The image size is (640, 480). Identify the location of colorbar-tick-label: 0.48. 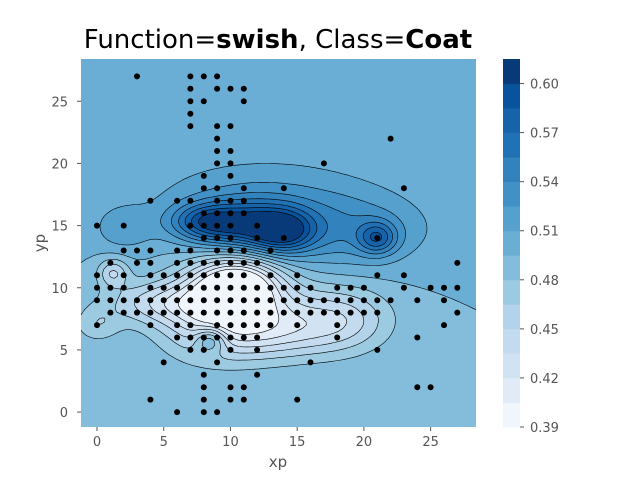
(544, 281).